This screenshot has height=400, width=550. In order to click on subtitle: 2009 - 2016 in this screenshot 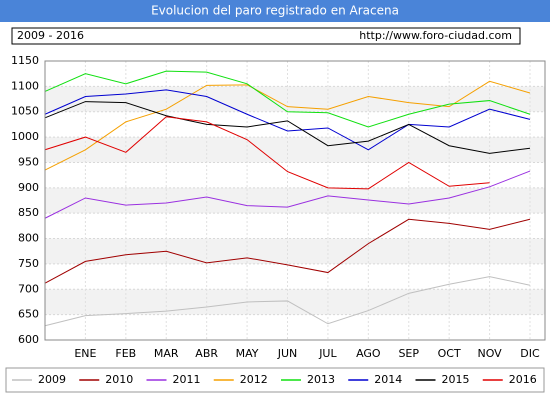, I will do `click(50, 35)`.